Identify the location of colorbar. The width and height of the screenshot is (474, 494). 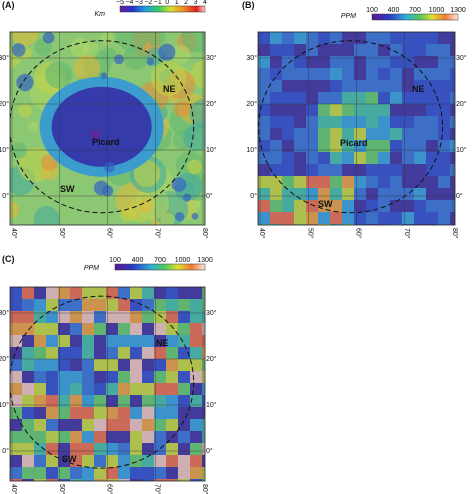
(415, 17).